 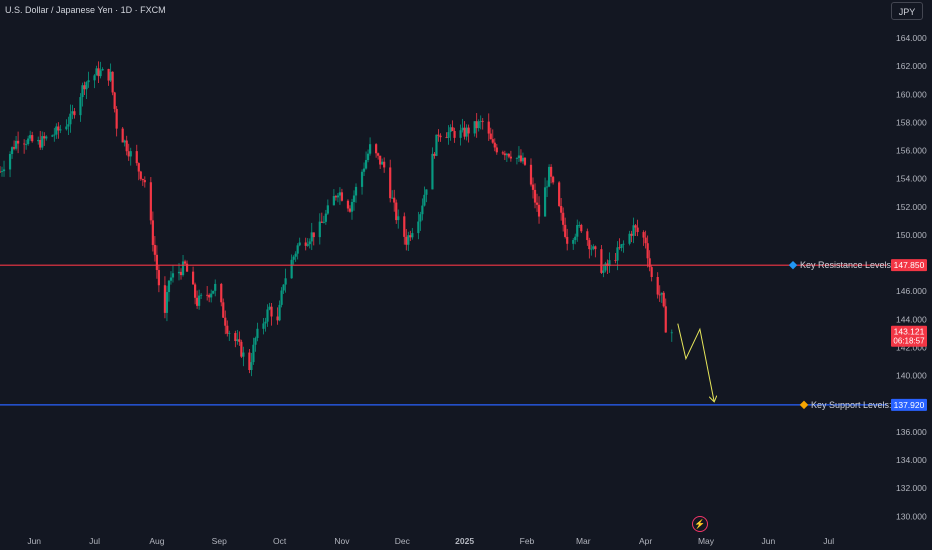 I want to click on chart-title: U.S. Dollar / Japanese Yen · 1D · FXCM, so click(x=85, y=10).